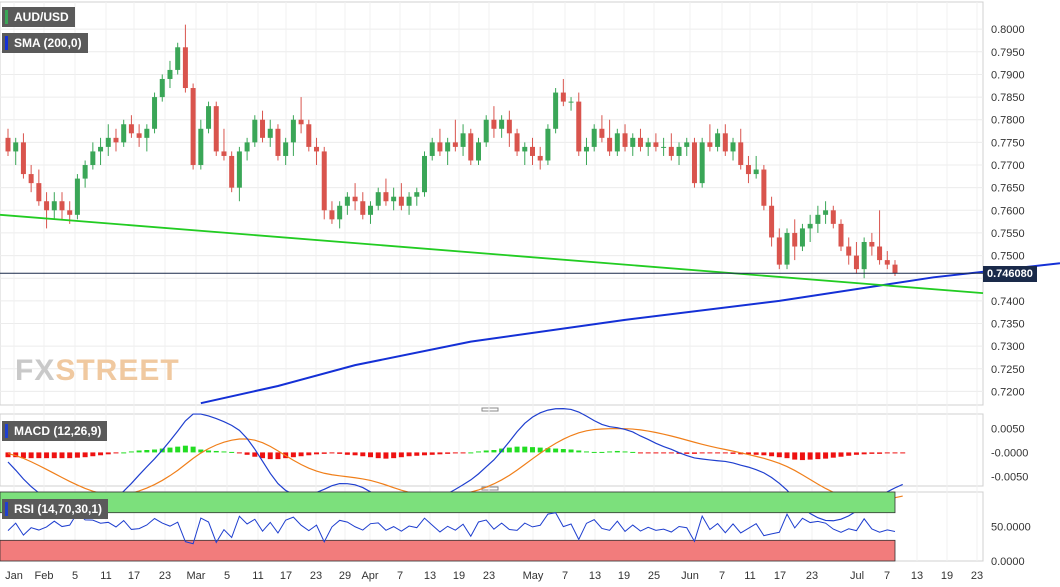 The image size is (1060, 587). I want to click on rsi-line, so click(451, 528).